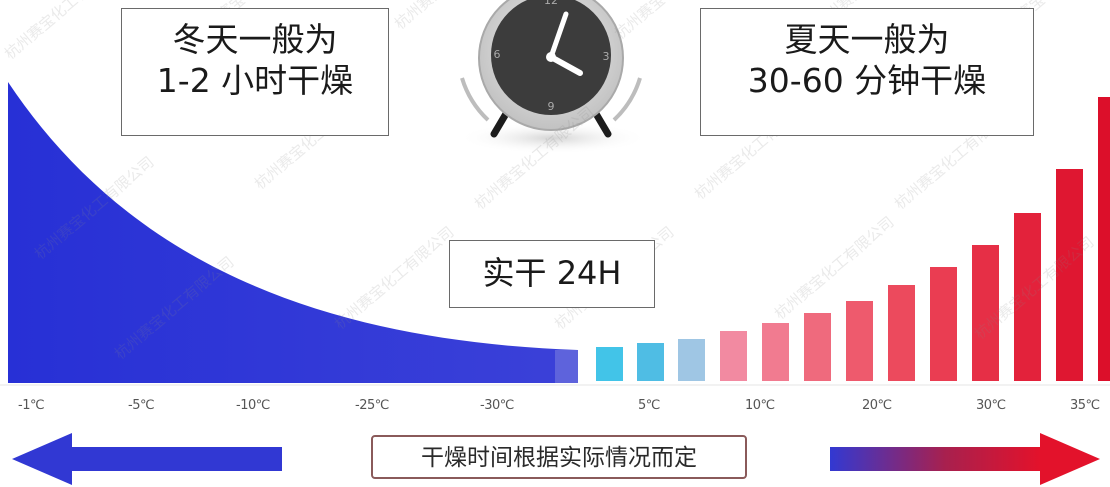 The height and width of the screenshot is (487, 1110). I want to click on full-dry-label: 实干 24H, so click(552, 274).